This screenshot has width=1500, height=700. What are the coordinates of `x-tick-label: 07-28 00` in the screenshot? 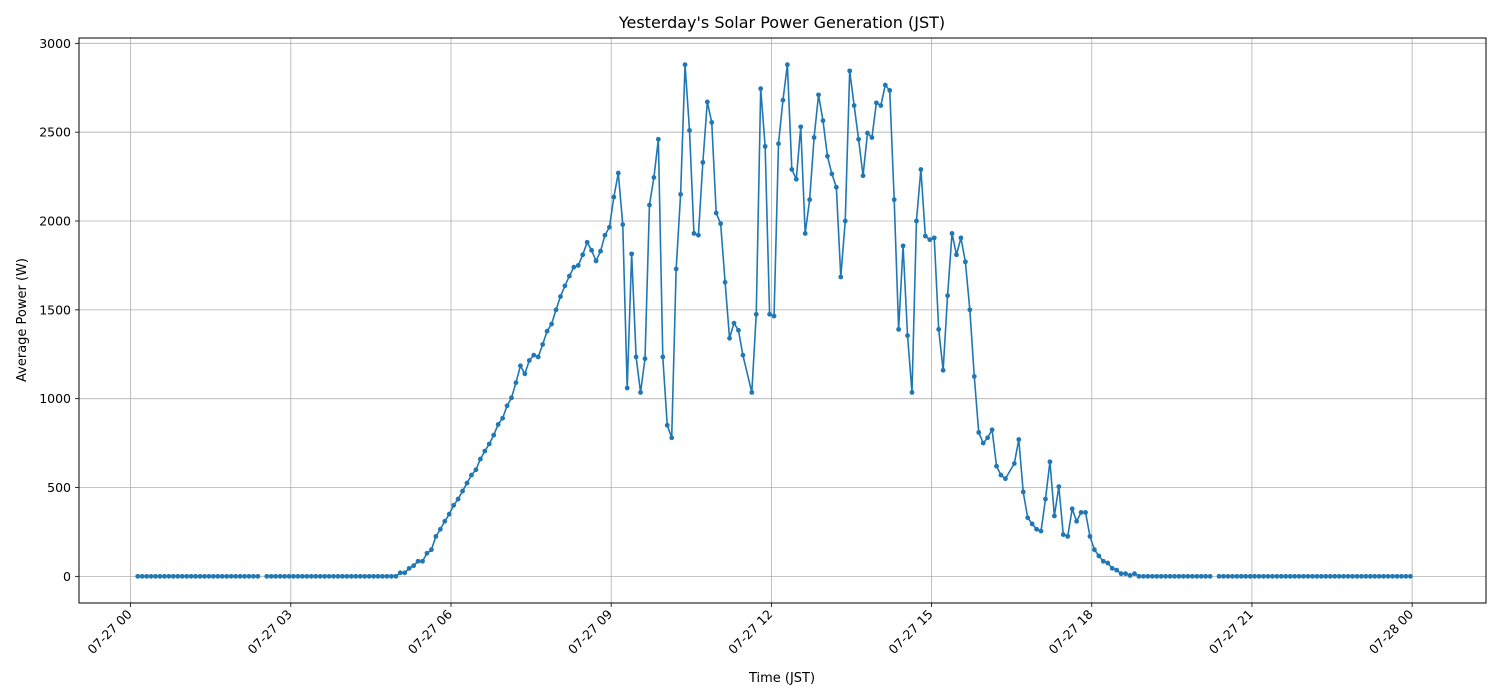 It's located at (1391, 631).